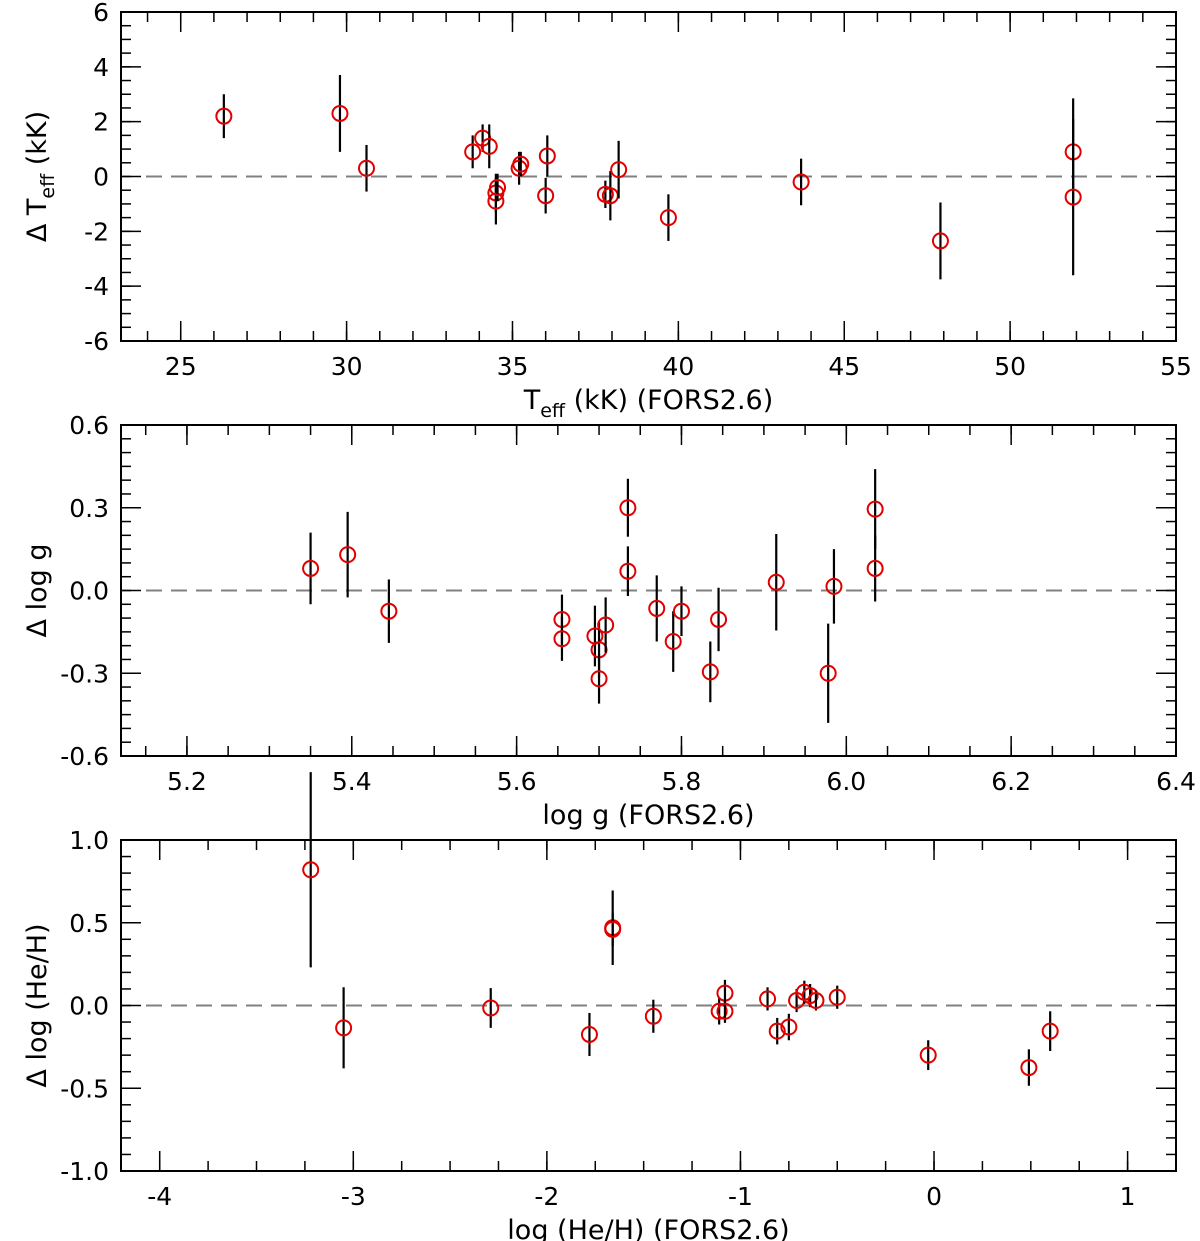 This screenshot has height=1241, width=1200. What do you see at coordinates (101, 67) in the screenshot?
I see `y-tick-label: 4` at bounding box center [101, 67].